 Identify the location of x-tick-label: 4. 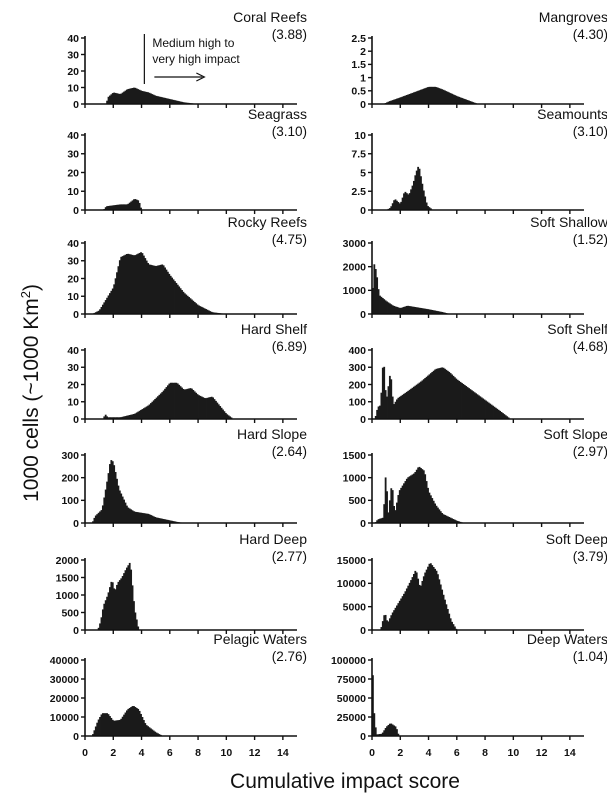
(429, 753).